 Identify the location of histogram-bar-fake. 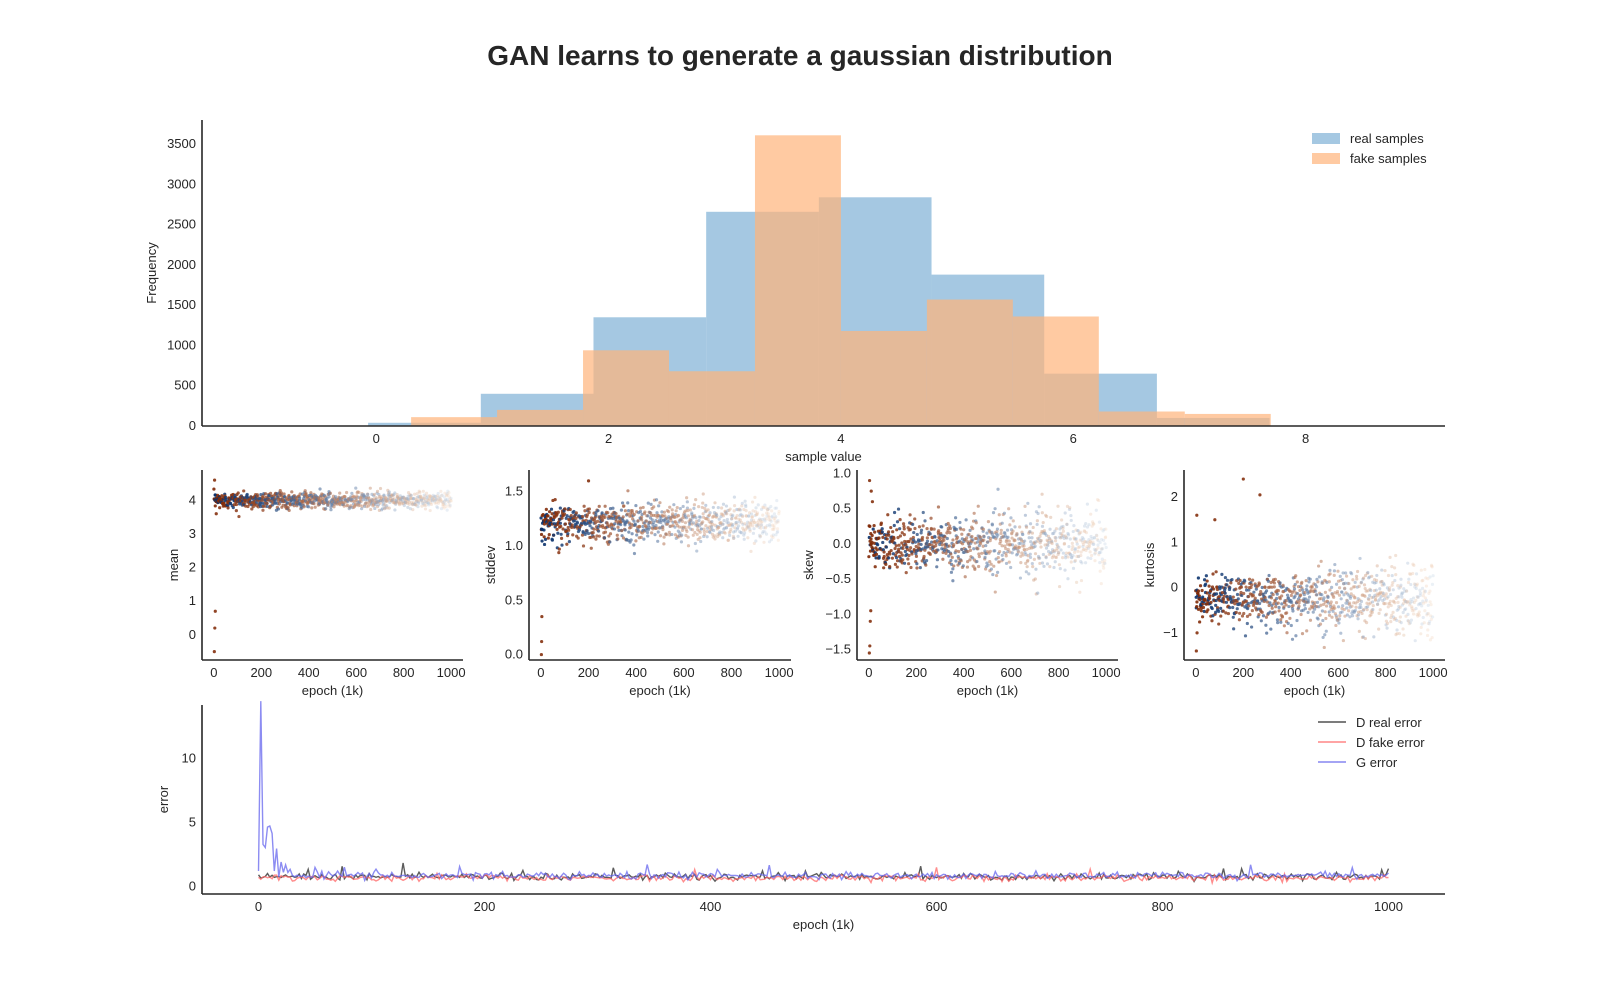
(626, 388).